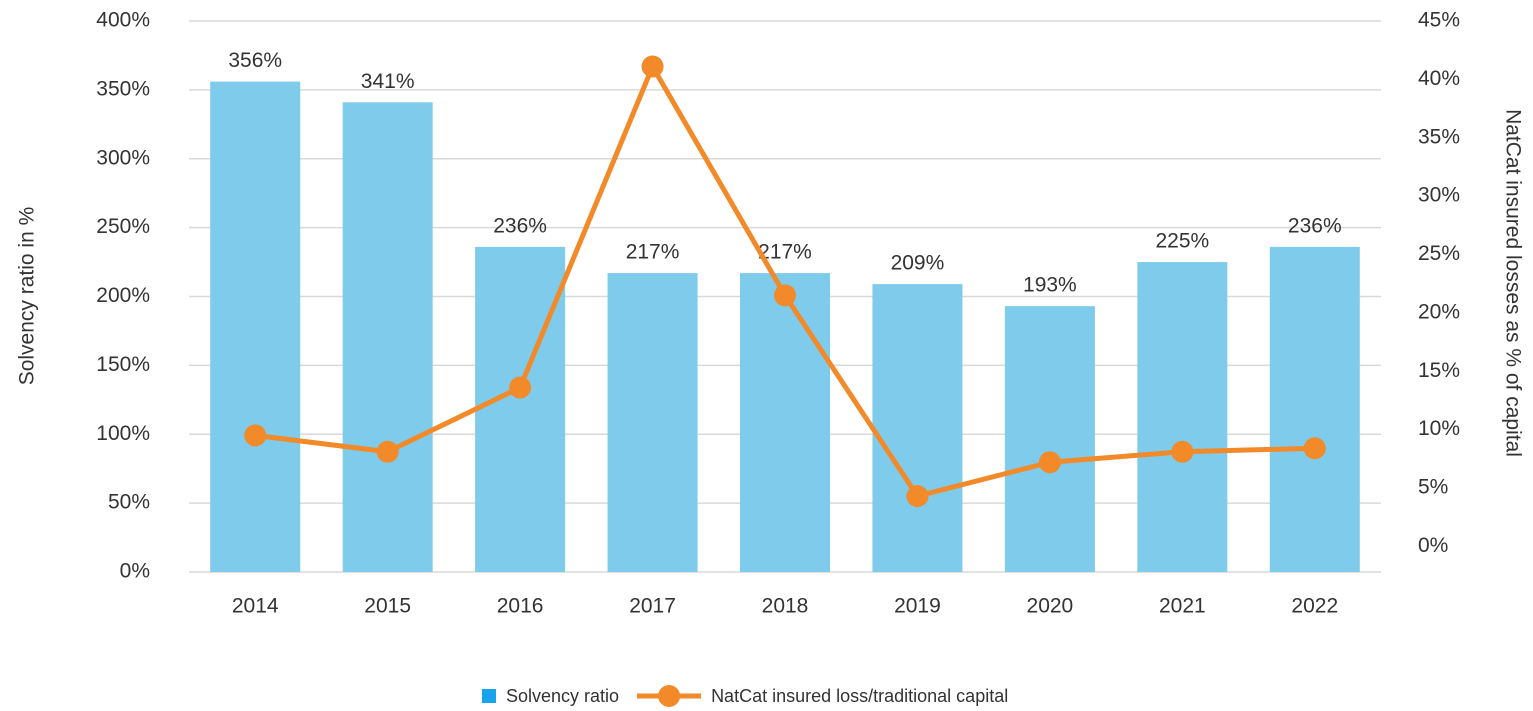 The width and height of the screenshot is (1533, 711). Describe the element at coordinates (562, 696) in the screenshot. I see `legend-label: Solvency ratio` at that location.